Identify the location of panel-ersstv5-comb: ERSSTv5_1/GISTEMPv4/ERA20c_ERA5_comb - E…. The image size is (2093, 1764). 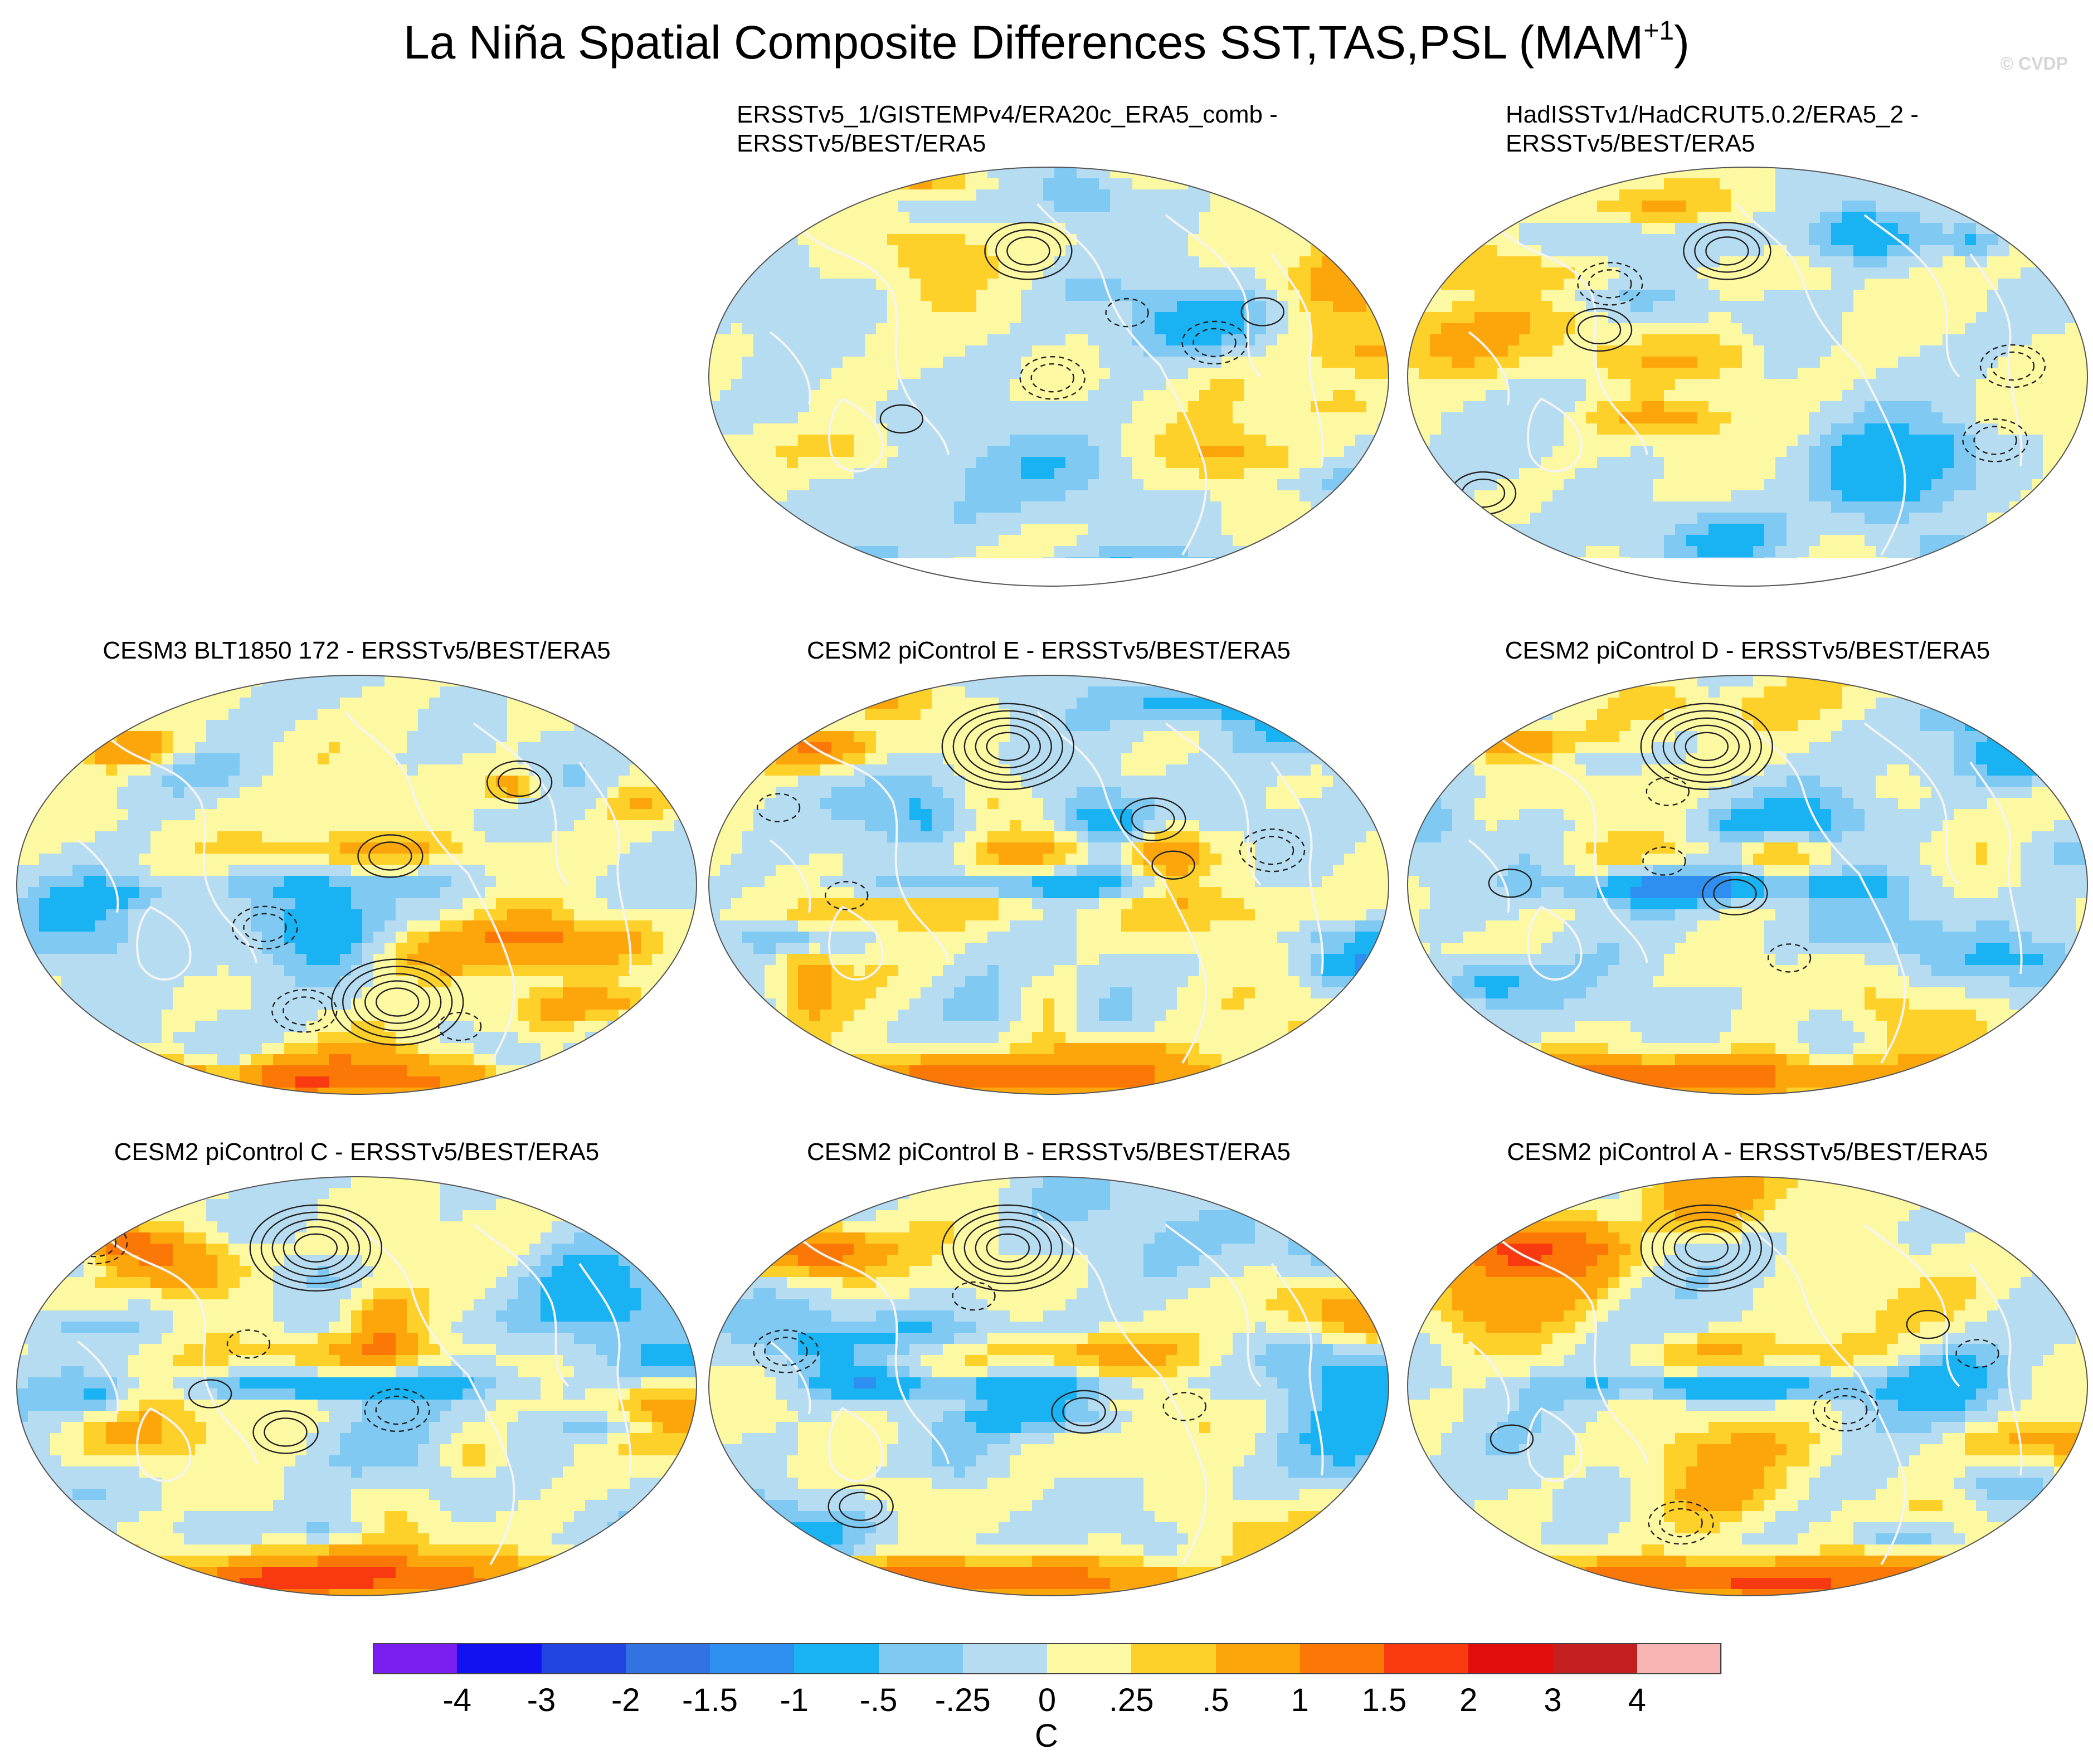
(1048, 345).